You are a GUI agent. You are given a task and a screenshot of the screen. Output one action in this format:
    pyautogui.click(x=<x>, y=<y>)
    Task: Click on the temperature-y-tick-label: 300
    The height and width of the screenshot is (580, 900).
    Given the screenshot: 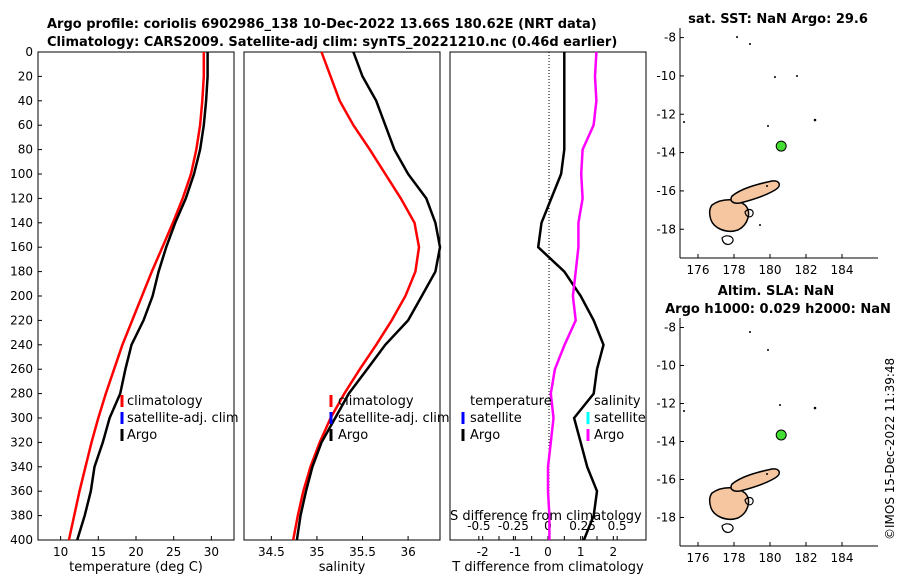 What is the action you would take?
    pyautogui.click(x=21, y=418)
    